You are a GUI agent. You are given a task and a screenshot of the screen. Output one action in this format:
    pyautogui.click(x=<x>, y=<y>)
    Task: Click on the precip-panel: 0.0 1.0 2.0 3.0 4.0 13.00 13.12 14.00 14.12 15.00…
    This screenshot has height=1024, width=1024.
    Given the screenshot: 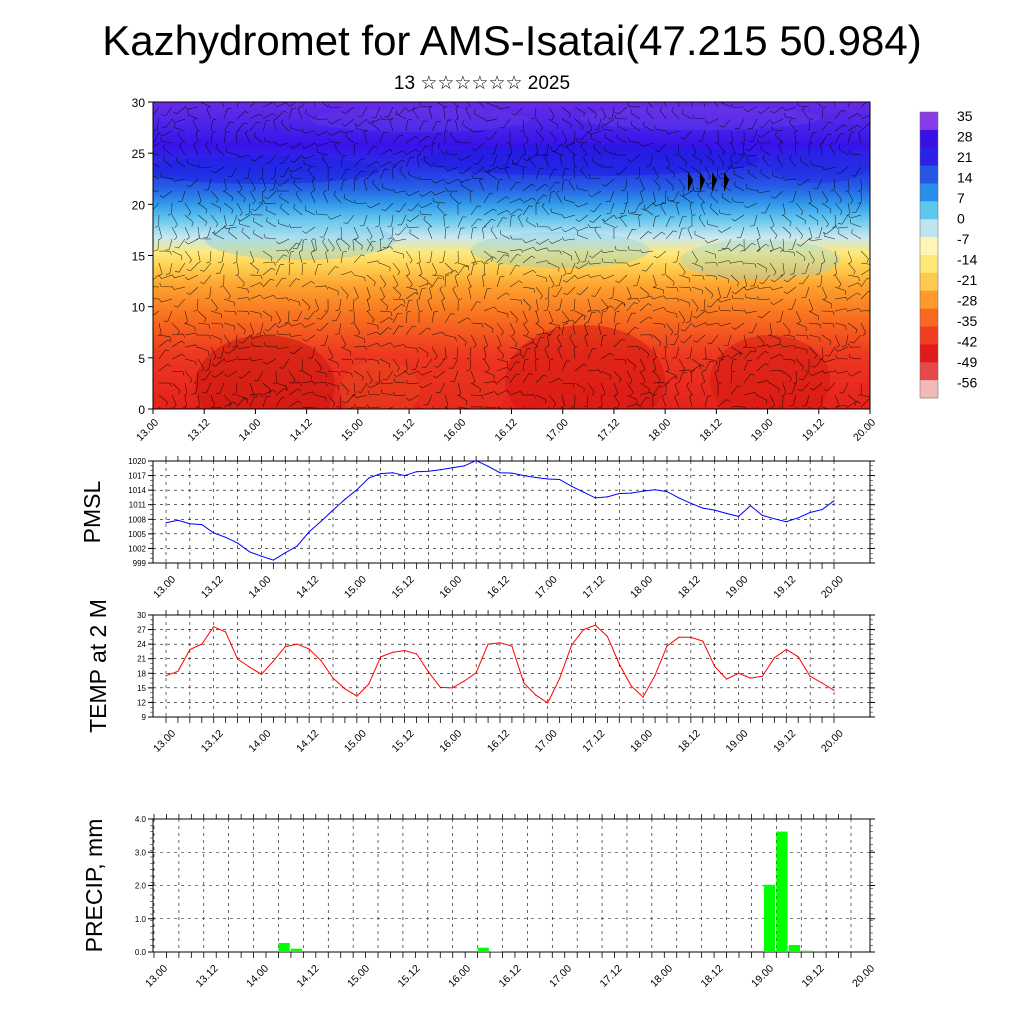 What is the action you would take?
    pyautogui.click(x=479, y=902)
    